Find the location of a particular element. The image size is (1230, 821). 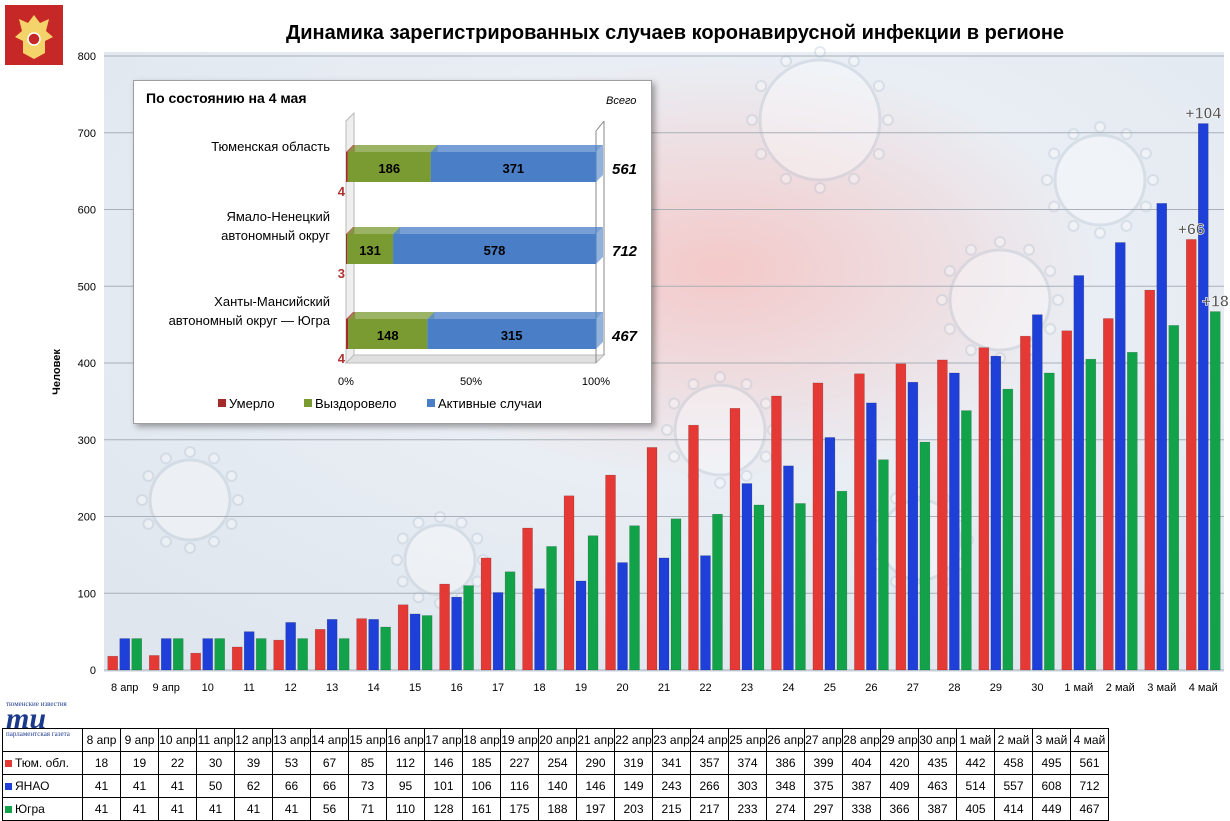

table-column-header: 18 апр is located at coordinates (481, 740).